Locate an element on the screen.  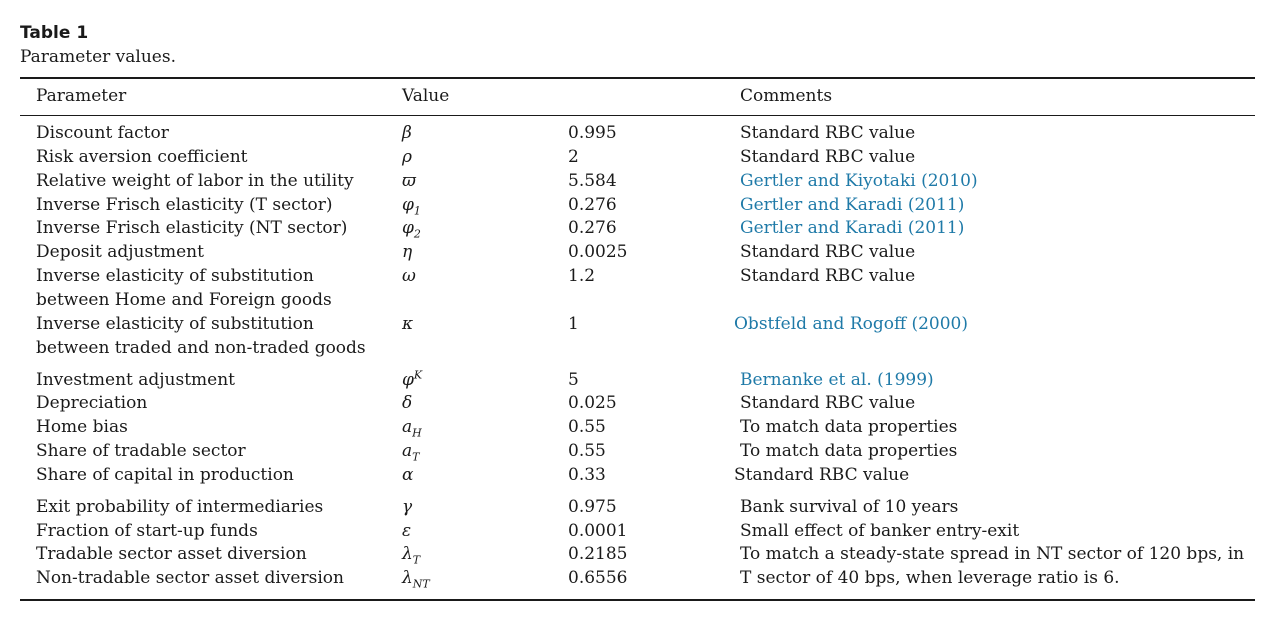
param-label: Home bias is located at coordinates (82, 427).